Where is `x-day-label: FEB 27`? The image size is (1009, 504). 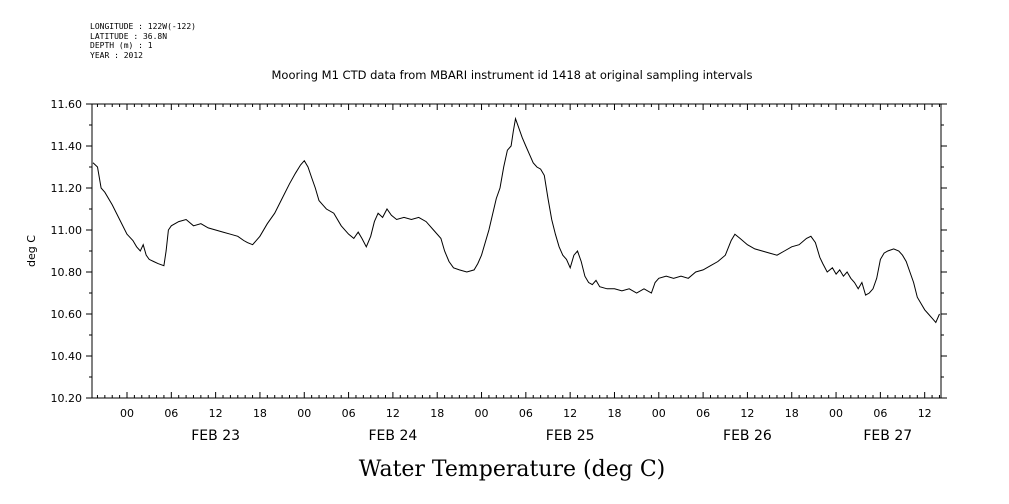 x-day-label: FEB 27 is located at coordinates (887, 436).